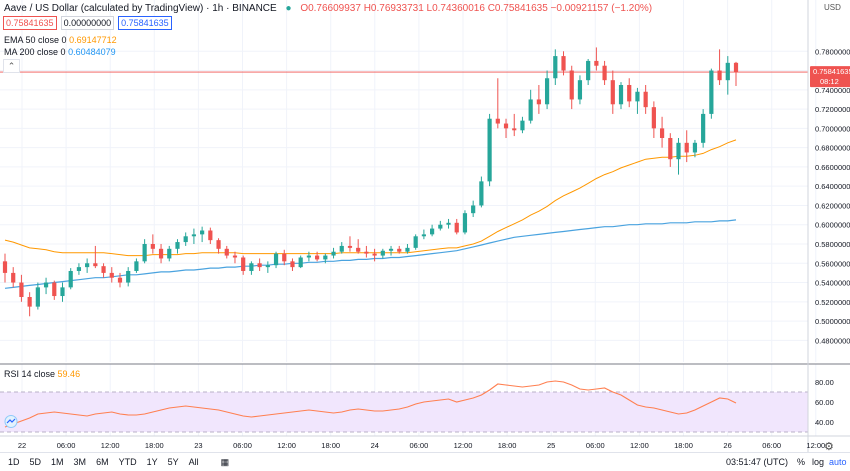 This screenshot has width=850, height=471. Describe the element at coordinates (225, 461) in the screenshot. I see `calendar-icon: ▦` at that location.